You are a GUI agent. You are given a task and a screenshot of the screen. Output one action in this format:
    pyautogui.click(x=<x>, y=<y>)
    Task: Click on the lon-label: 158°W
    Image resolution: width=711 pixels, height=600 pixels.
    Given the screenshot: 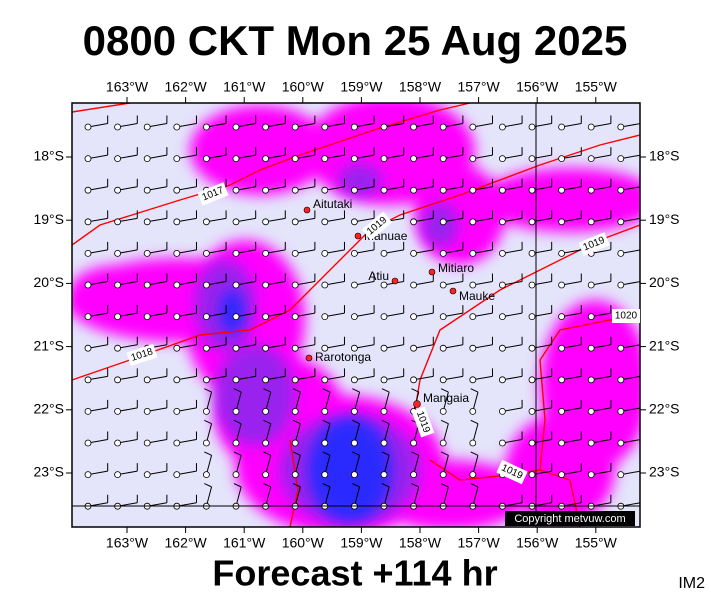 What is the action you would take?
    pyautogui.click(x=420, y=543)
    